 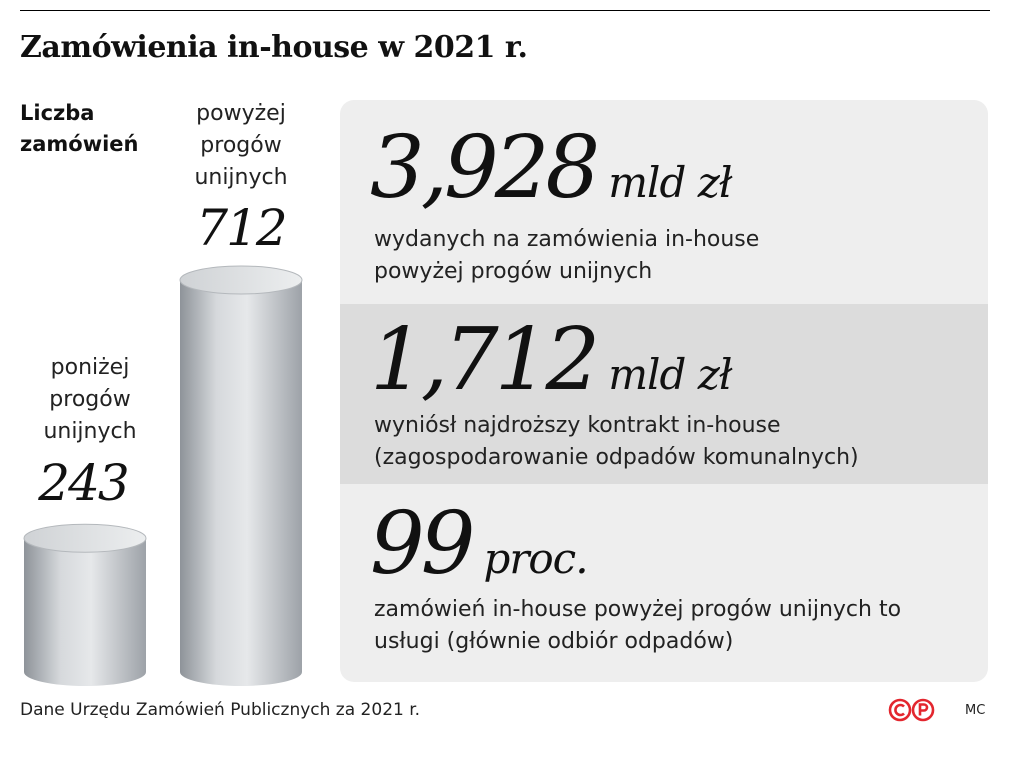 I want to click on stat-headline: 3,928 mld zł, so click(x=551, y=168).